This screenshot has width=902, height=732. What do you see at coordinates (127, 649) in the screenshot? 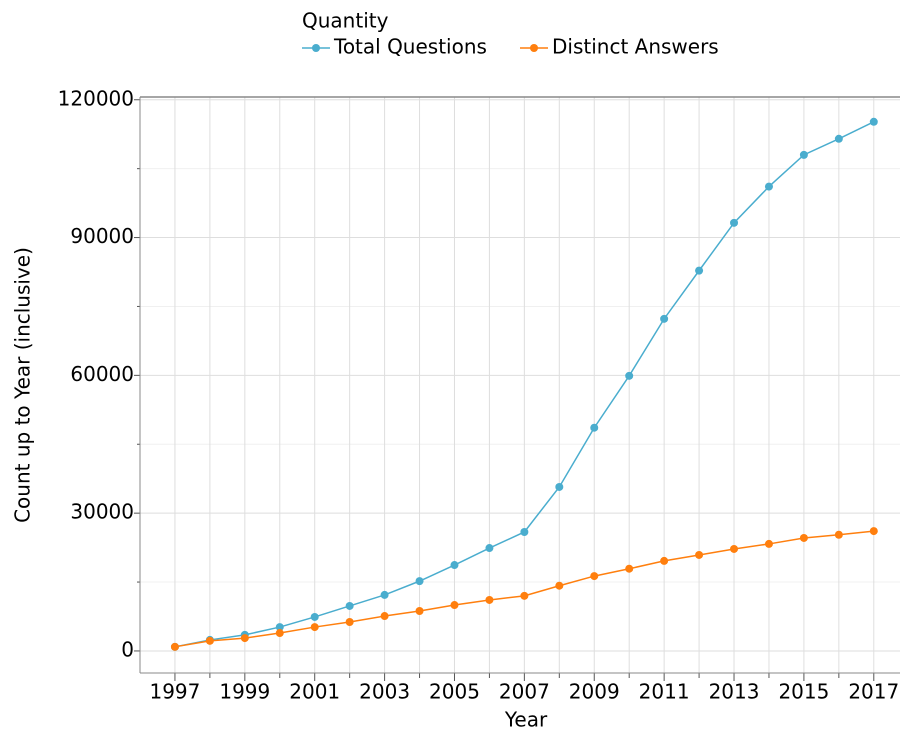
I see `y-tick-label: 0` at bounding box center [127, 649].